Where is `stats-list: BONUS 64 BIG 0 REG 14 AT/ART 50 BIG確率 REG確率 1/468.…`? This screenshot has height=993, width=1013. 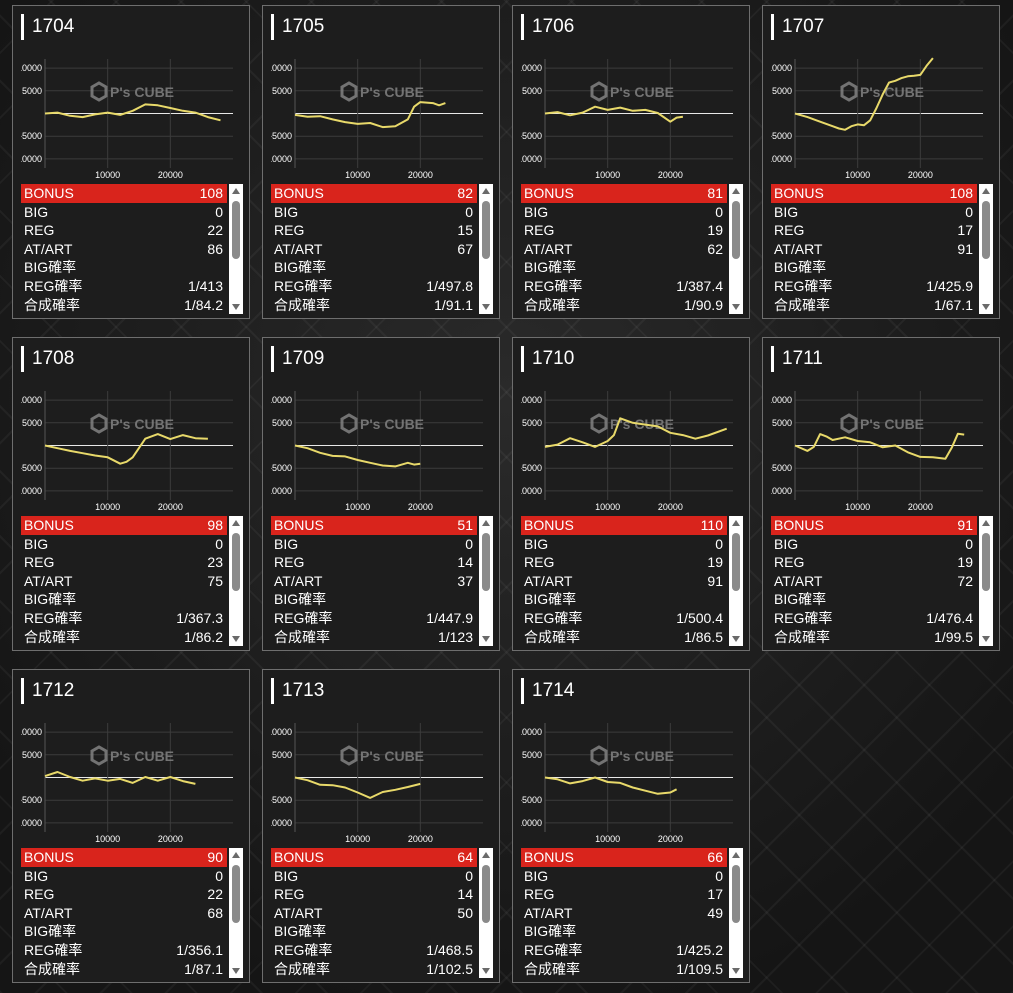
stats-list: BONUS 64 BIG 0 REG 14 AT/ART 50 BIG確率 REG確率 1/468.… is located at coordinates (382, 913).